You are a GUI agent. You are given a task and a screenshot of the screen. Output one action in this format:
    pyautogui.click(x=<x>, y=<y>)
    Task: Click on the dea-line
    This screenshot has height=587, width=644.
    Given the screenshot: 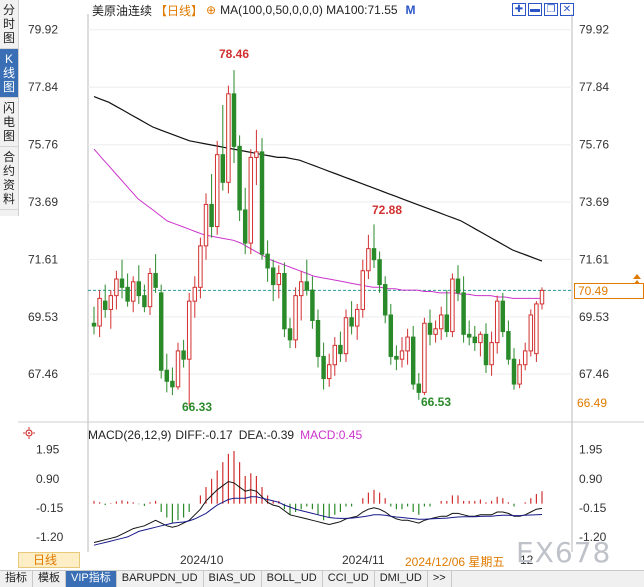 What is the action you would take?
    pyautogui.click(x=318, y=521)
    